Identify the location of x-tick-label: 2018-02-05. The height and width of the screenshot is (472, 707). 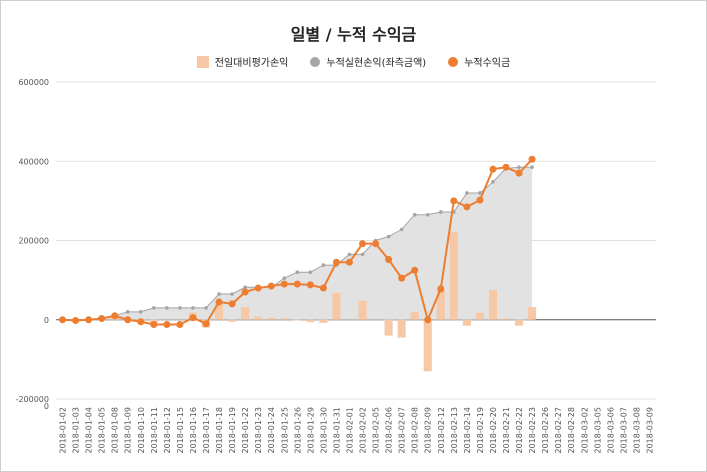
(376, 430).